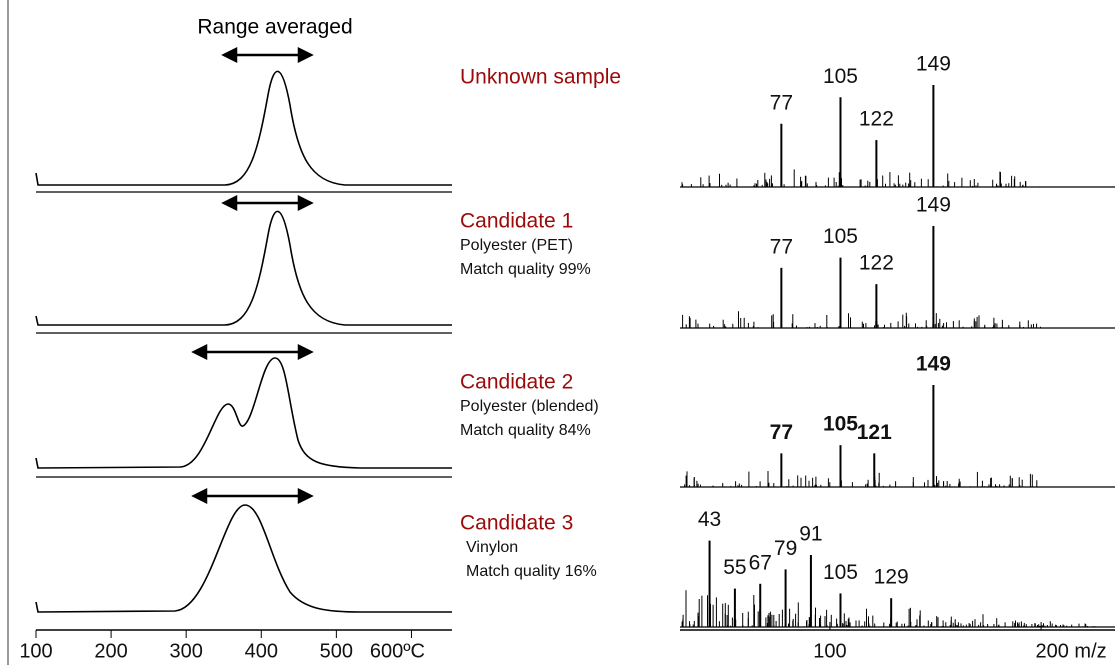 The height and width of the screenshot is (665, 1119). Describe the element at coordinates (525, 269) in the screenshot. I see `panel-subtitle: Match quality 99%` at that location.